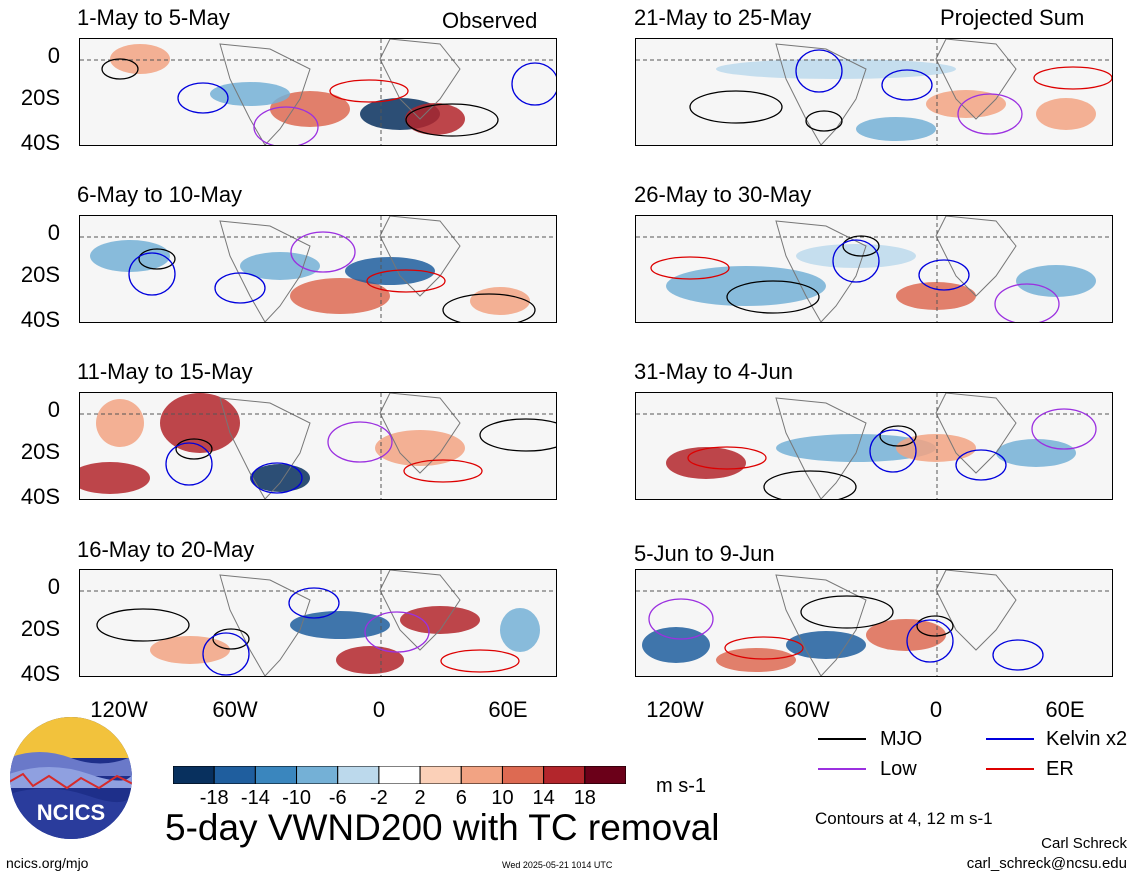 The image size is (1135, 879). I want to click on panel-title-obs-4: 16-May to 20-May, so click(166, 549).